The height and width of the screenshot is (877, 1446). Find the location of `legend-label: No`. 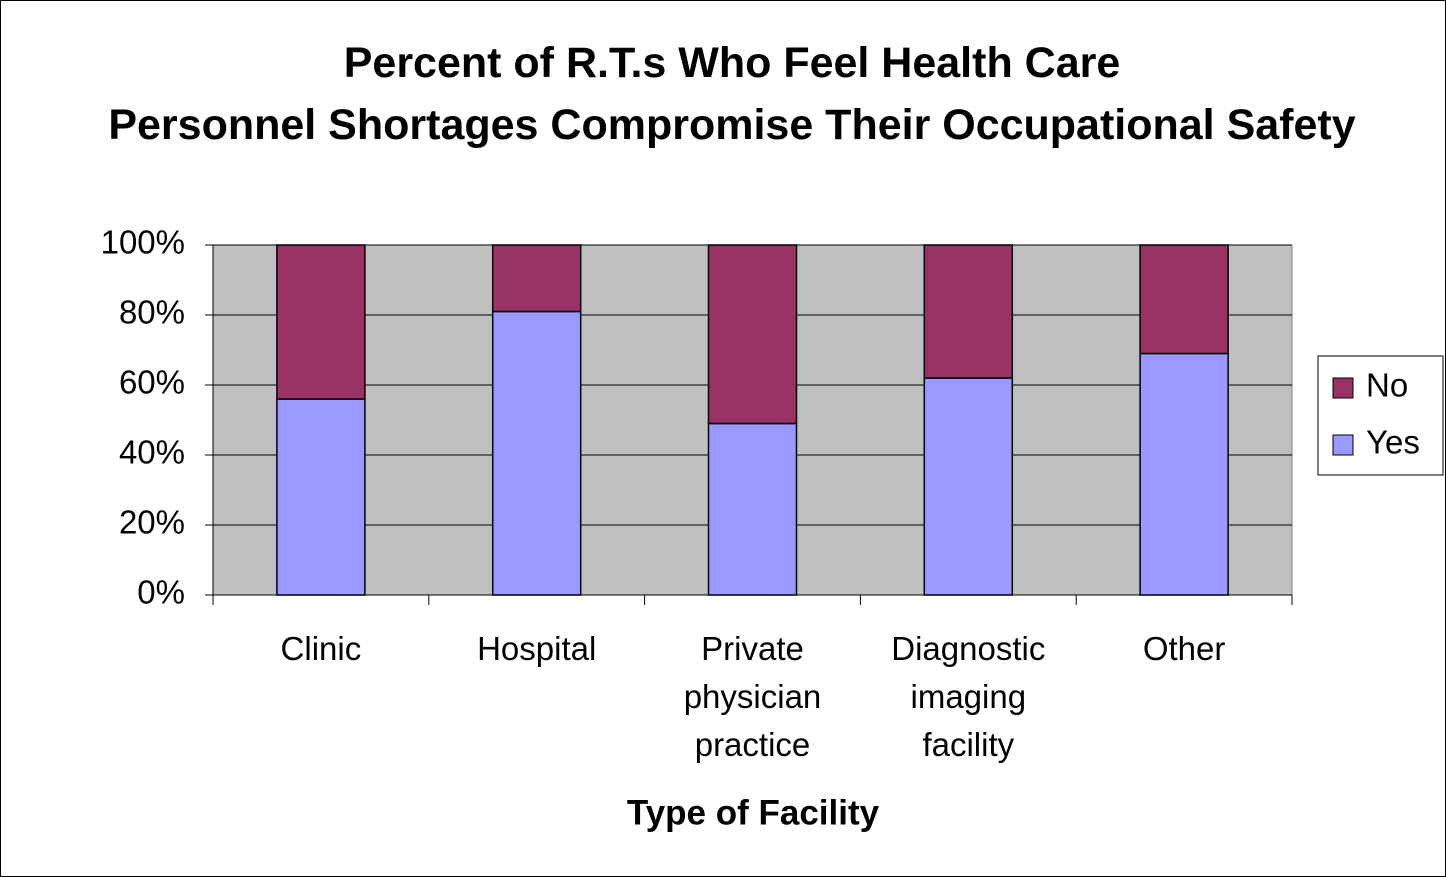

legend-label: No is located at coordinates (1387, 385).